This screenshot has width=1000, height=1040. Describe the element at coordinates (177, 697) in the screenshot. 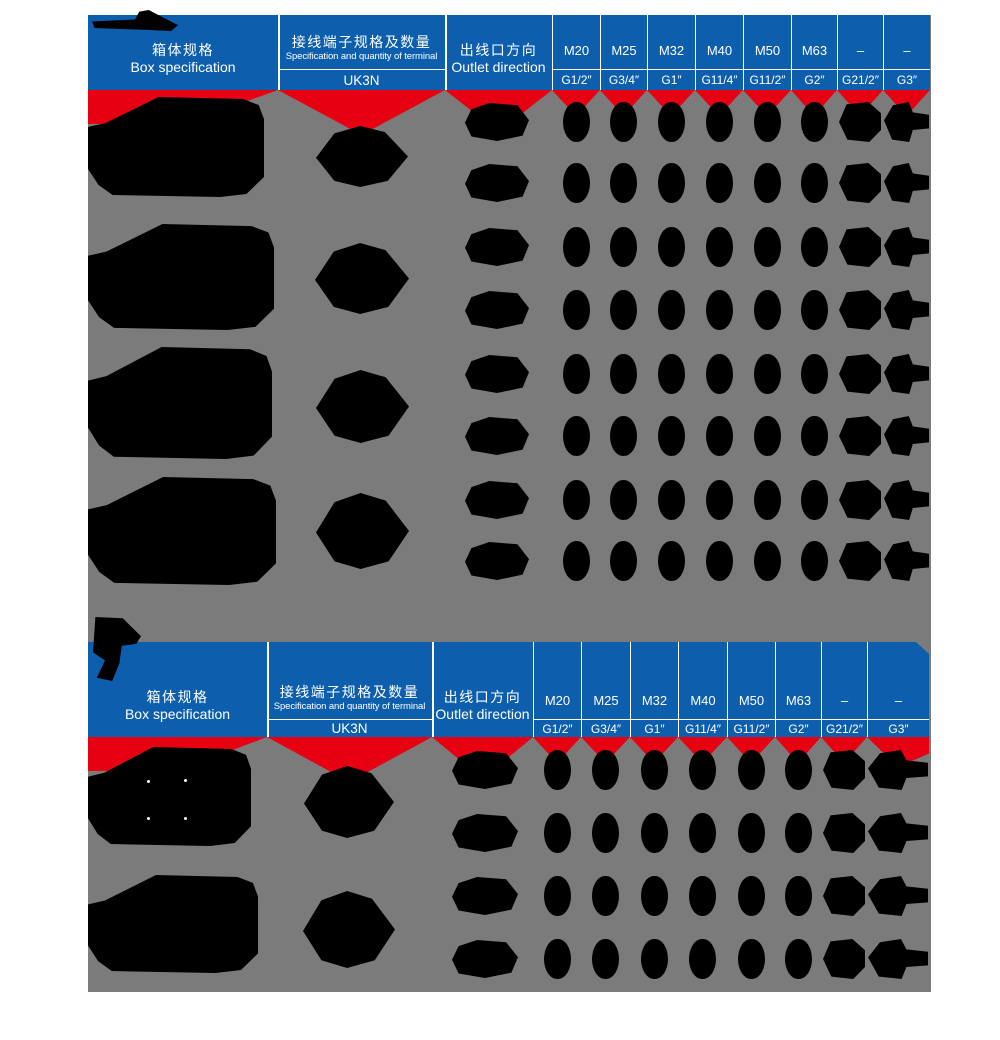

I see `box-spec-label-cn: 箱体规格` at that location.